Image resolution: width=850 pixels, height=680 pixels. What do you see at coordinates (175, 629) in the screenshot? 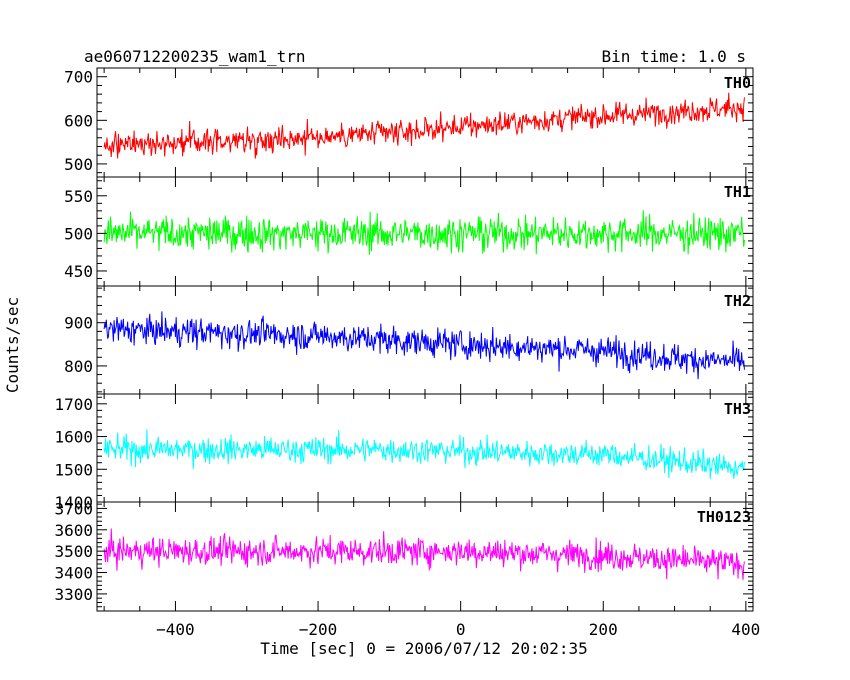
I see `x-tick-label: −400` at bounding box center [175, 629].